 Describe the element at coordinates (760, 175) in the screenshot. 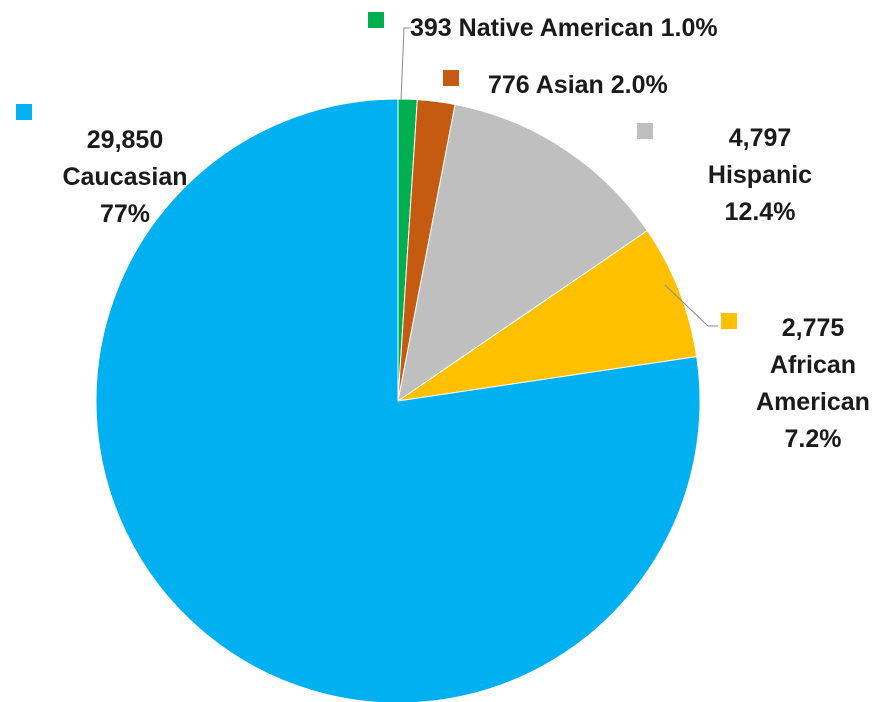

I see `data-label: Hispanic` at that location.